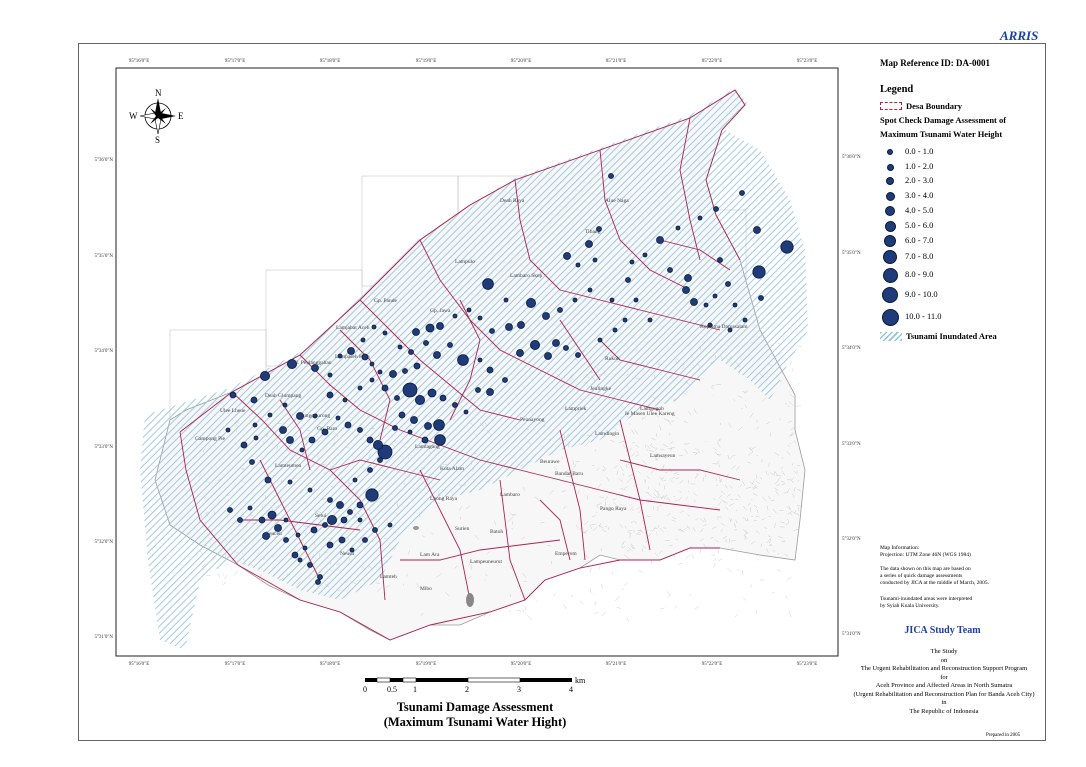  I want to click on legend-class-label: 4.0 - 5.0, so click(919, 210).